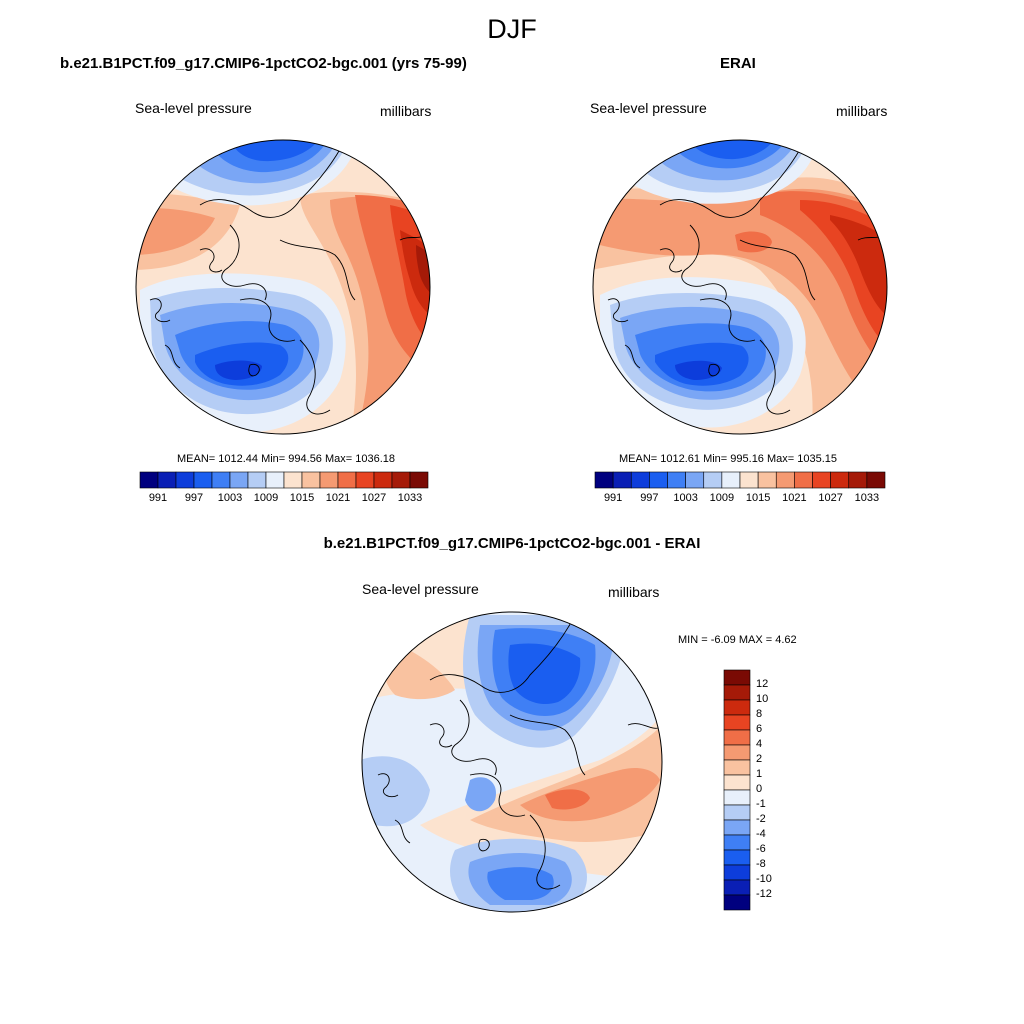  I want to click on diff-colorbar, so click(737, 790).